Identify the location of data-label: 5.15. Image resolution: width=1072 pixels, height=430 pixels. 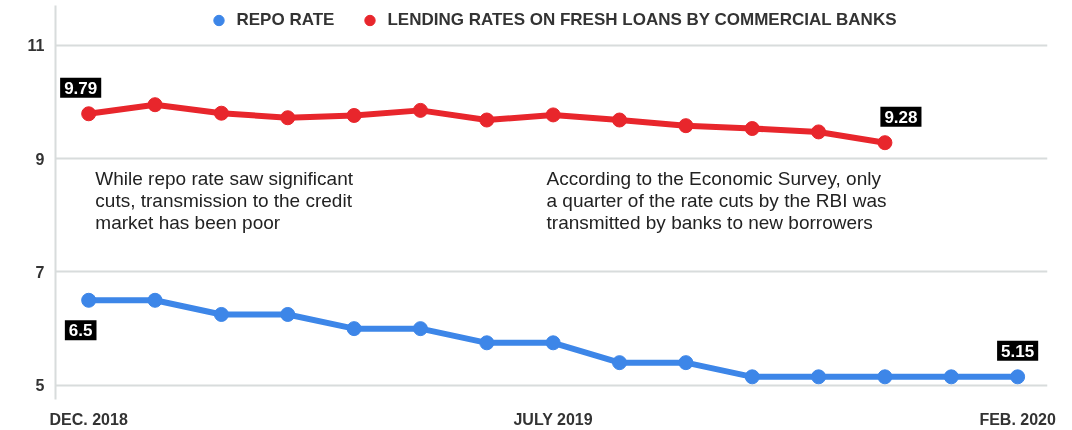
(1018, 351).